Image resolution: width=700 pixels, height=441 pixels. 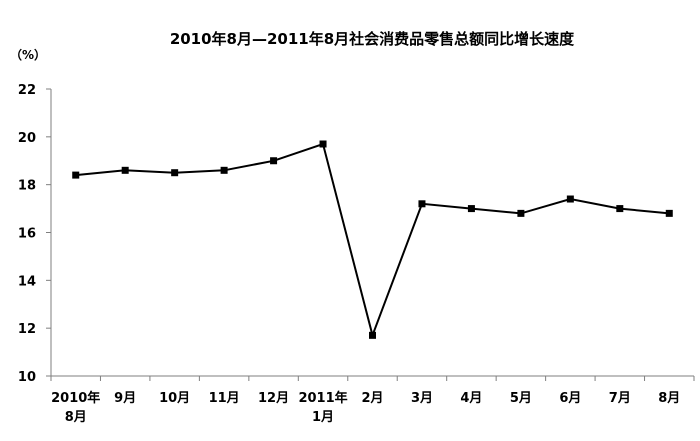 I want to click on x-tick-label: 7月, so click(x=620, y=398).